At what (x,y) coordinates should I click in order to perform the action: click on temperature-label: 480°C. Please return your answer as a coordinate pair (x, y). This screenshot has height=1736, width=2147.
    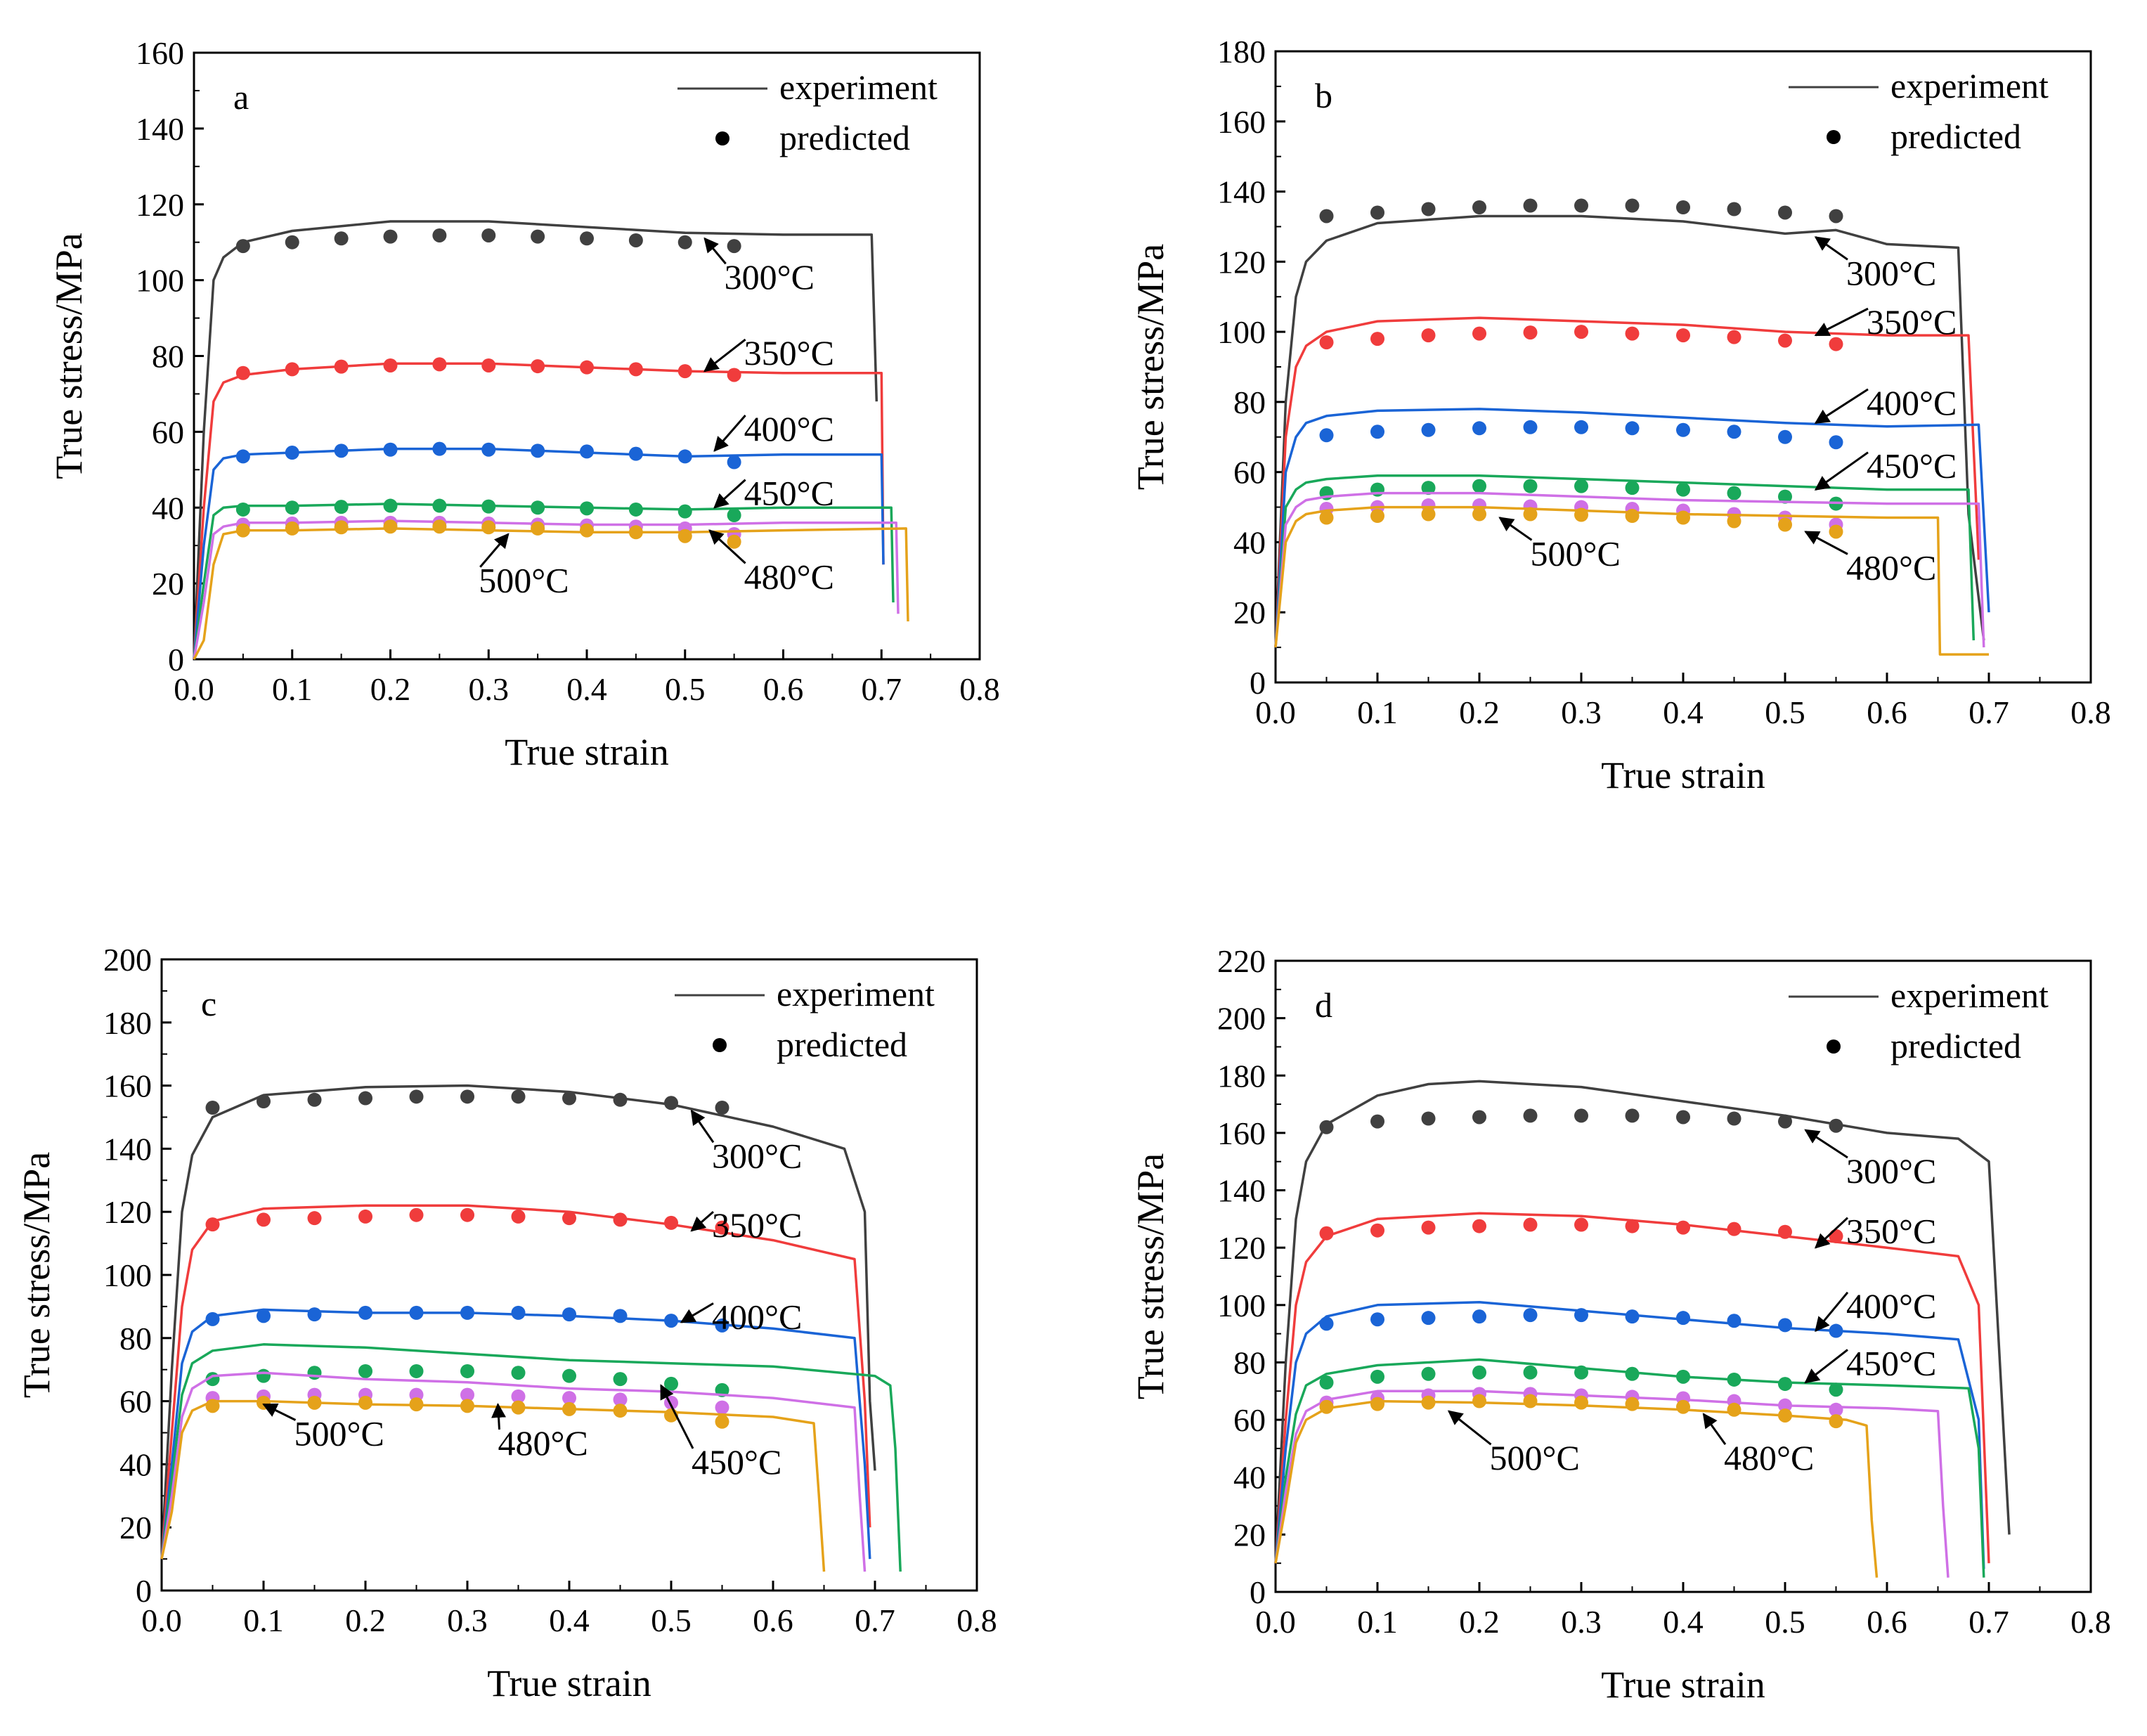
    Looking at the image, I should click on (1891, 567).